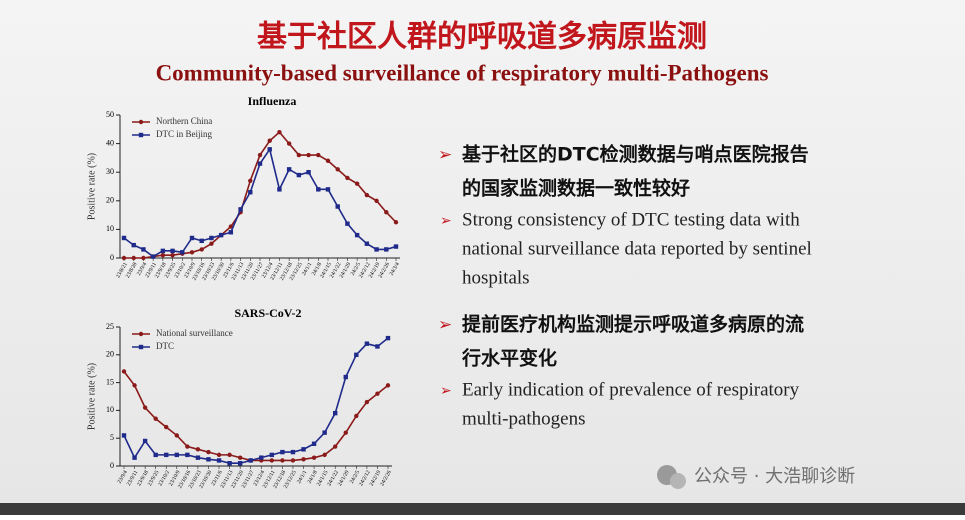 This screenshot has height=520, width=965. I want to click on y-tick-label: 50, so click(110, 114).